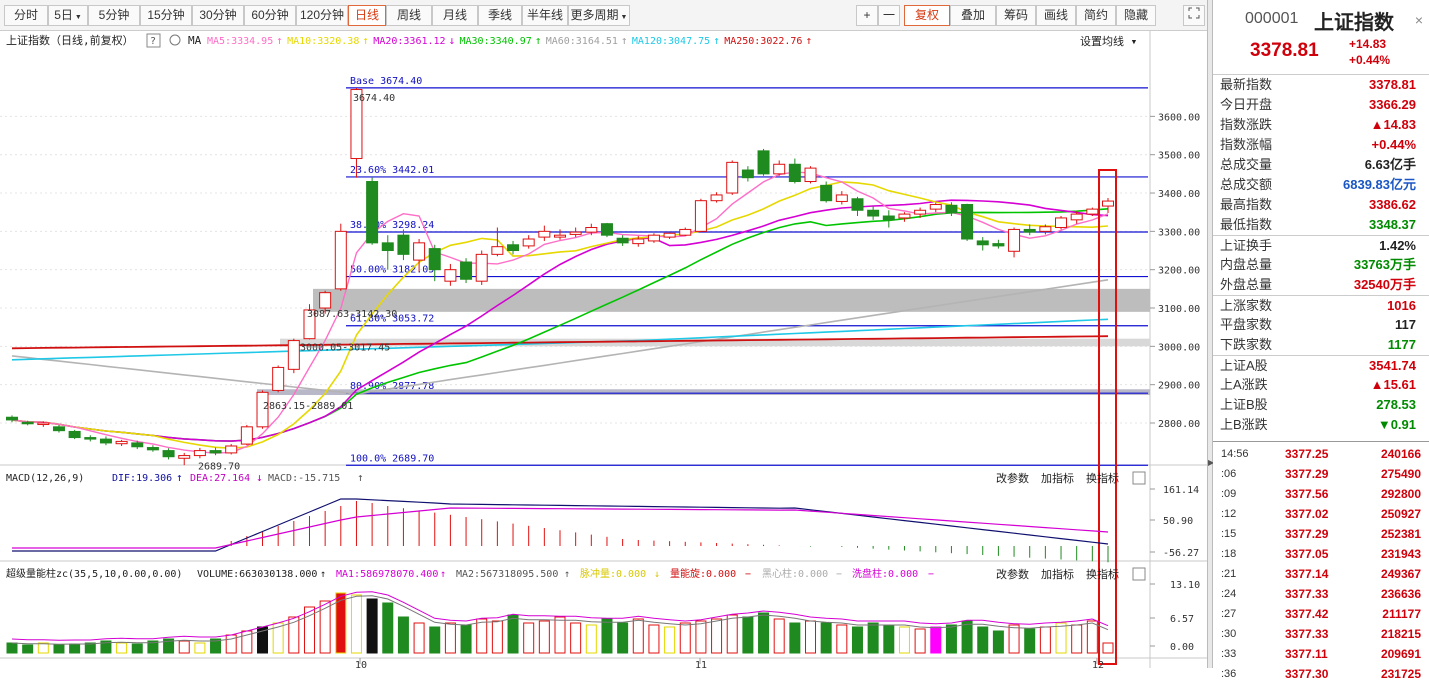  Describe the element at coordinates (1321, 245) in the screenshot. I see `quote-row: 上证换手 1.42%` at that location.